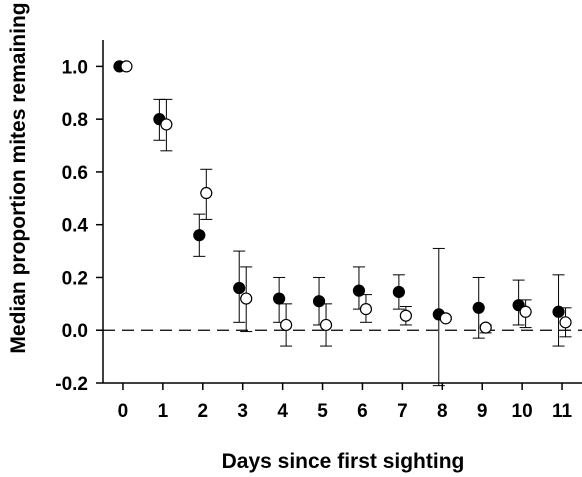 The height and width of the screenshot is (477, 582). What do you see at coordinates (71, 384) in the screenshot?
I see `y-tick-label: -0.2` at bounding box center [71, 384].